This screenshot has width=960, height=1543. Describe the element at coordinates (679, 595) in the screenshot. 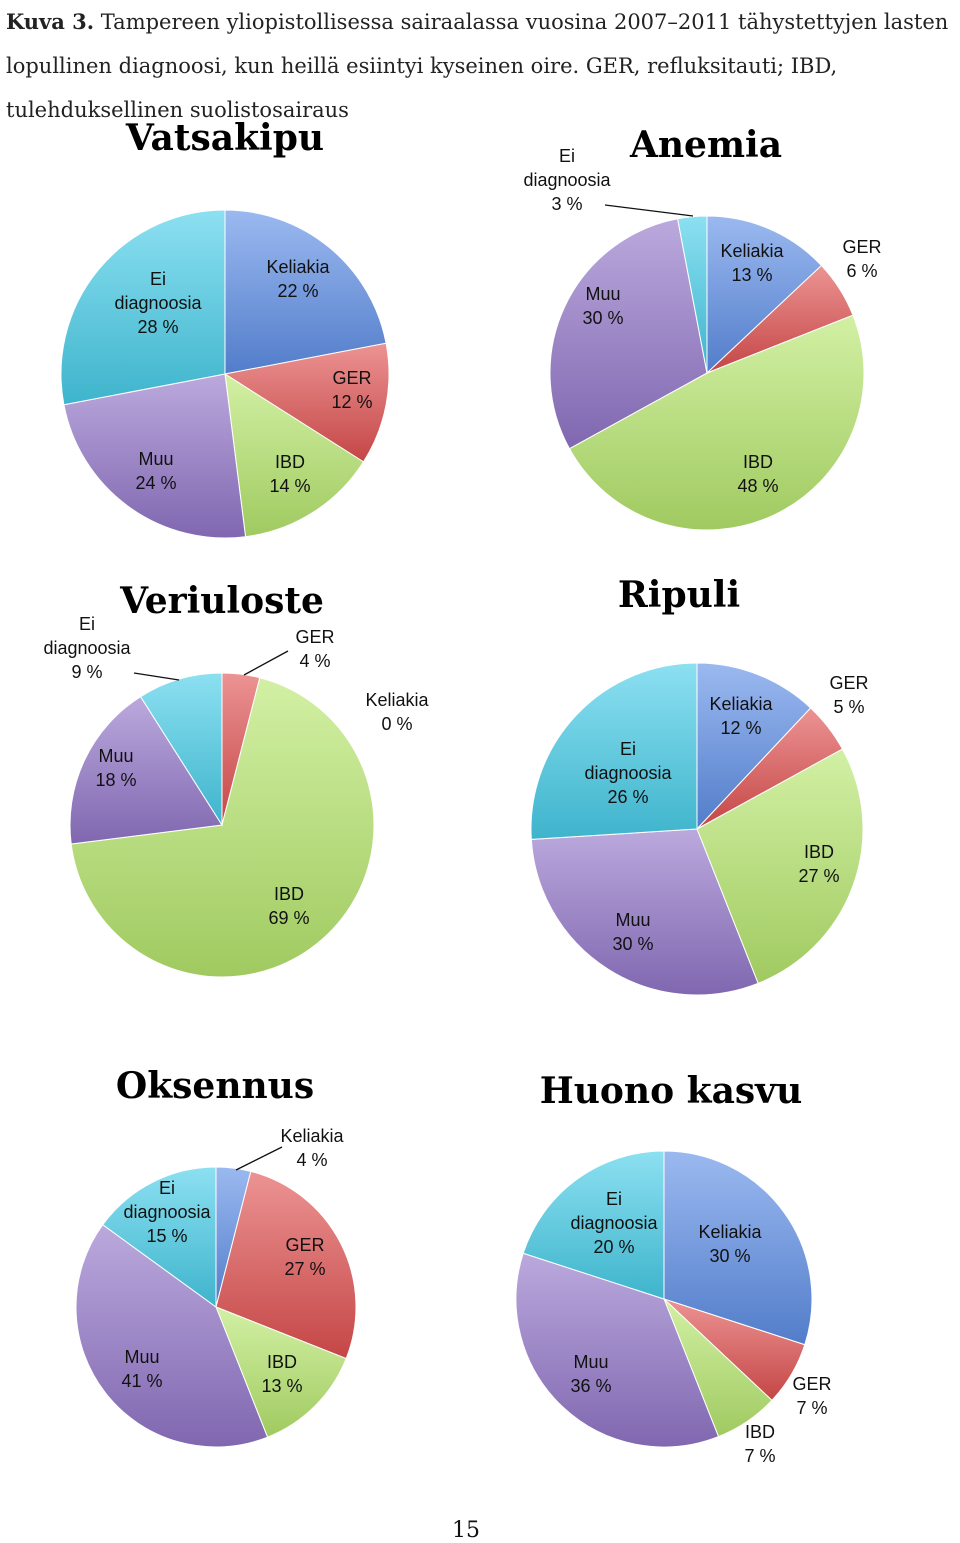

I see `chart-title: Ripuli` at that location.